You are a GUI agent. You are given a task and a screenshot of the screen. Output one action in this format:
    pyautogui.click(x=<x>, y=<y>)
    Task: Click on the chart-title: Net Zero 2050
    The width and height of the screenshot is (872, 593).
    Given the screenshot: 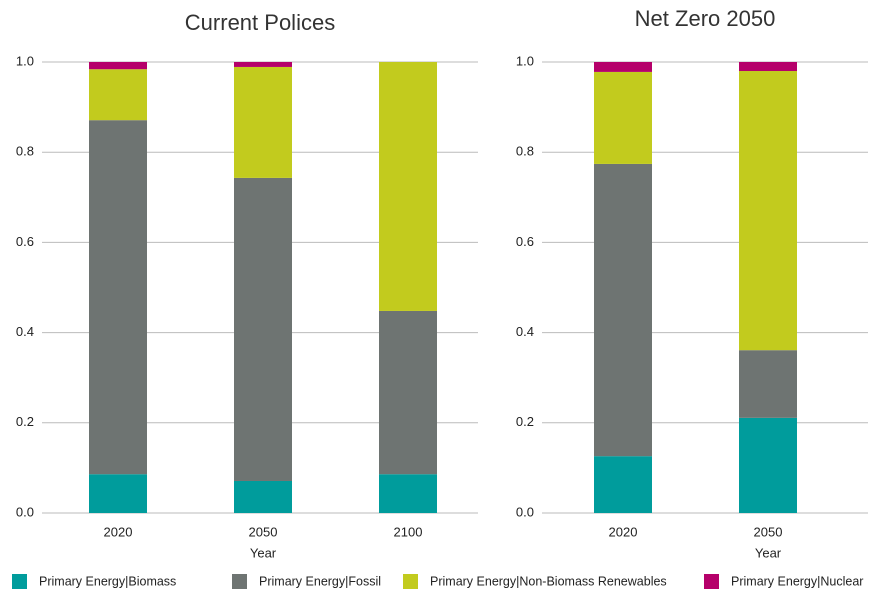 What is the action you would take?
    pyautogui.click(x=705, y=18)
    